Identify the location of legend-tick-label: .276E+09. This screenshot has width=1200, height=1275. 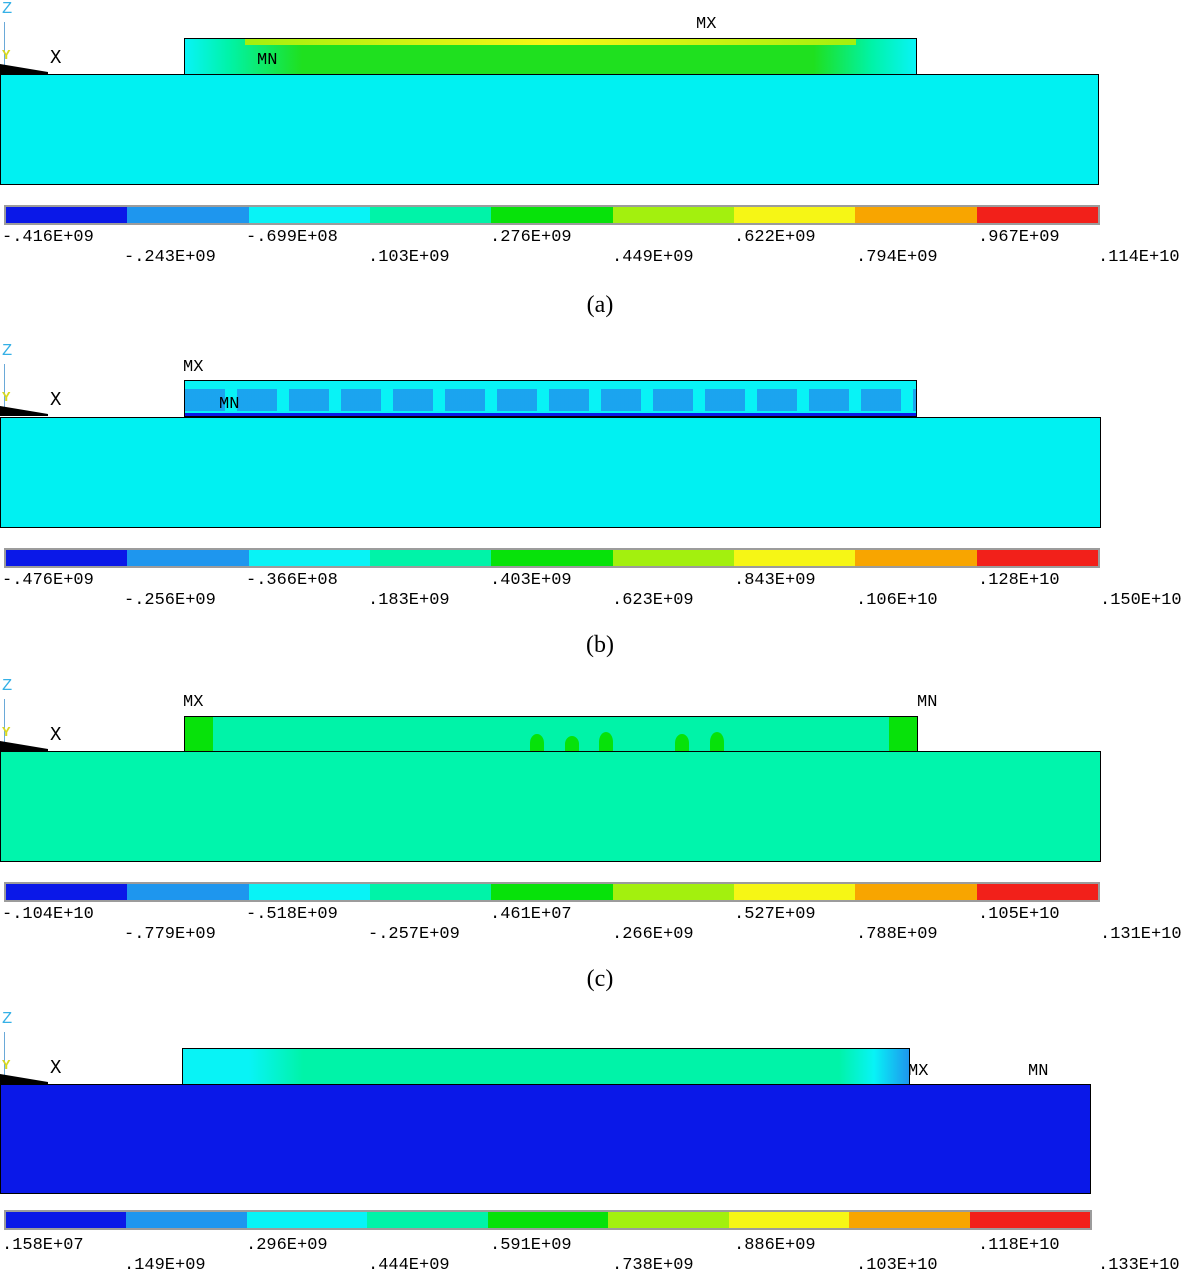
(531, 237).